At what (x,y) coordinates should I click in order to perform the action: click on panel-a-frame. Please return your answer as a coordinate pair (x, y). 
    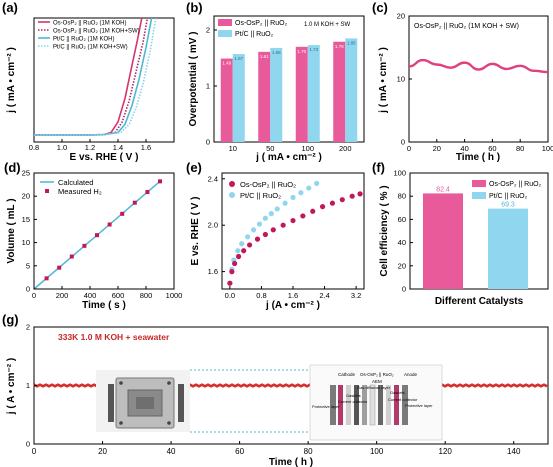
    Looking at the image, I should click on (104, 80).